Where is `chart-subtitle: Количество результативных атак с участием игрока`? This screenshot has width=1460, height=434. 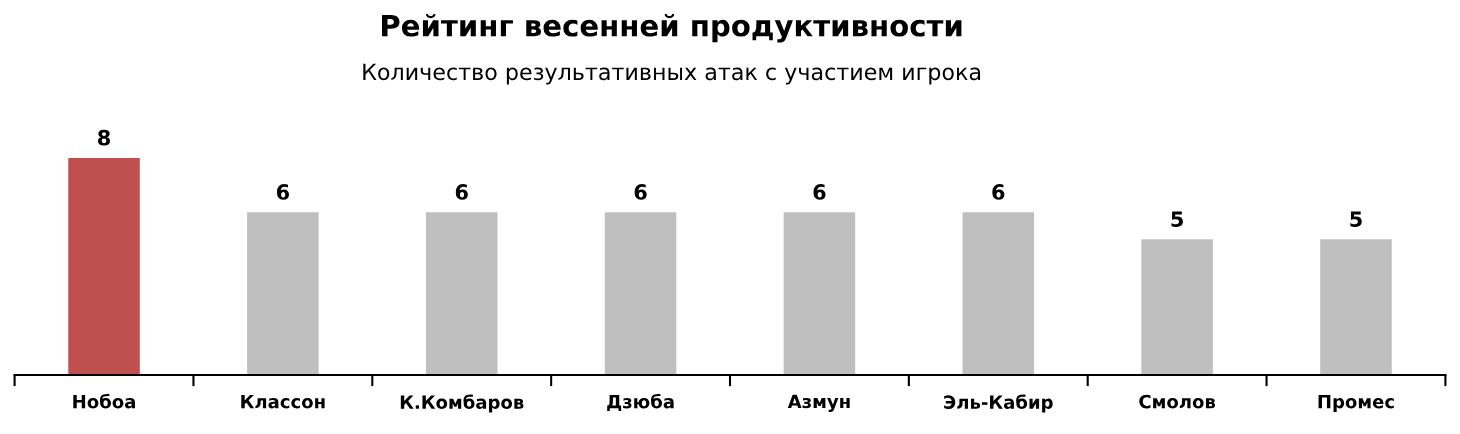
chart-subtitle: Количество результативных атак с участием игрока is located at coordinates (672, 74).